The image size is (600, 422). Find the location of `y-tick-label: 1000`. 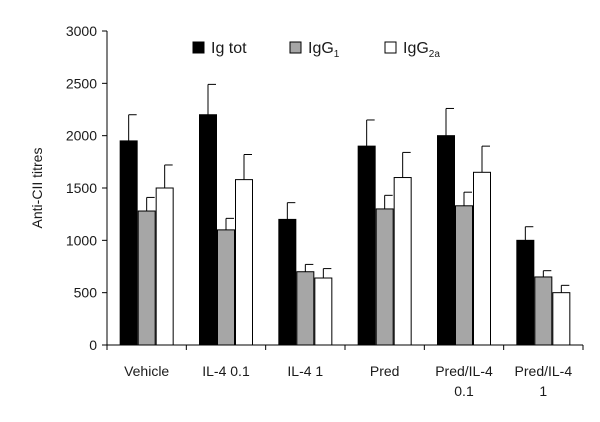

y-tick-label: 1000 is located at coordinates (81, 240).